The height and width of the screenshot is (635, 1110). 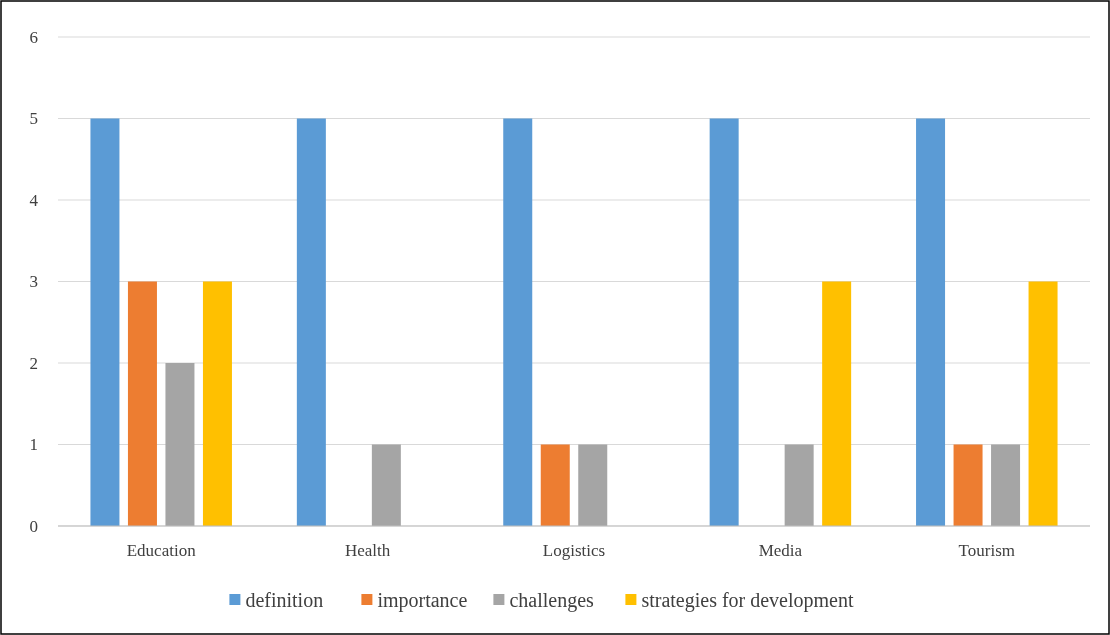 I want to click on x-tick-label: Tourism, so click(x=987, y=550).